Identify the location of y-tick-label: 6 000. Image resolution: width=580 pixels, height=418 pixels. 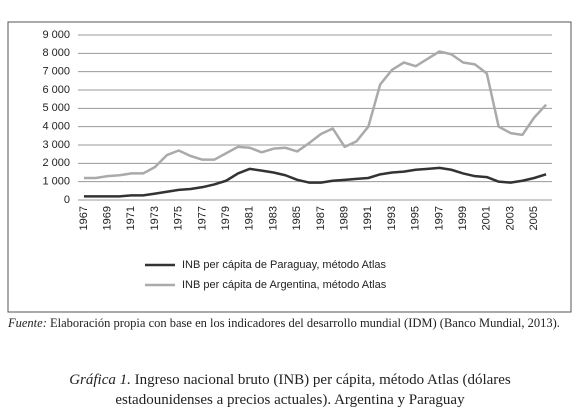
(56, 90).